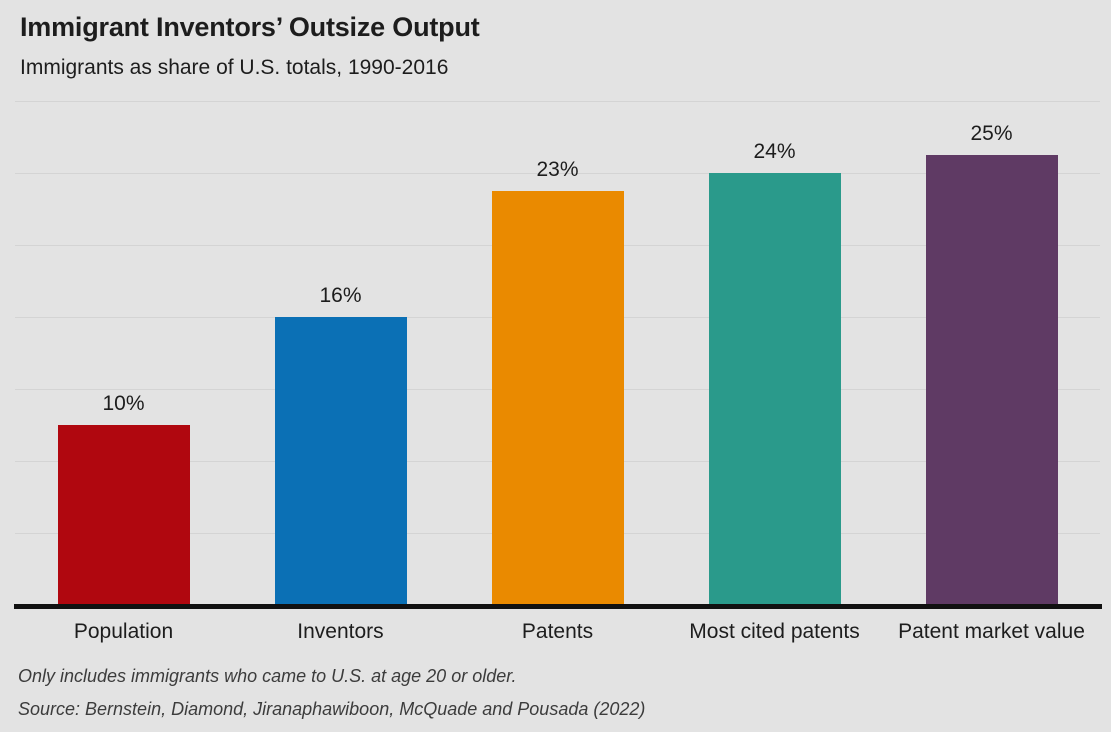  I want to click on bar-value-label: 24%, so click(774, 151).